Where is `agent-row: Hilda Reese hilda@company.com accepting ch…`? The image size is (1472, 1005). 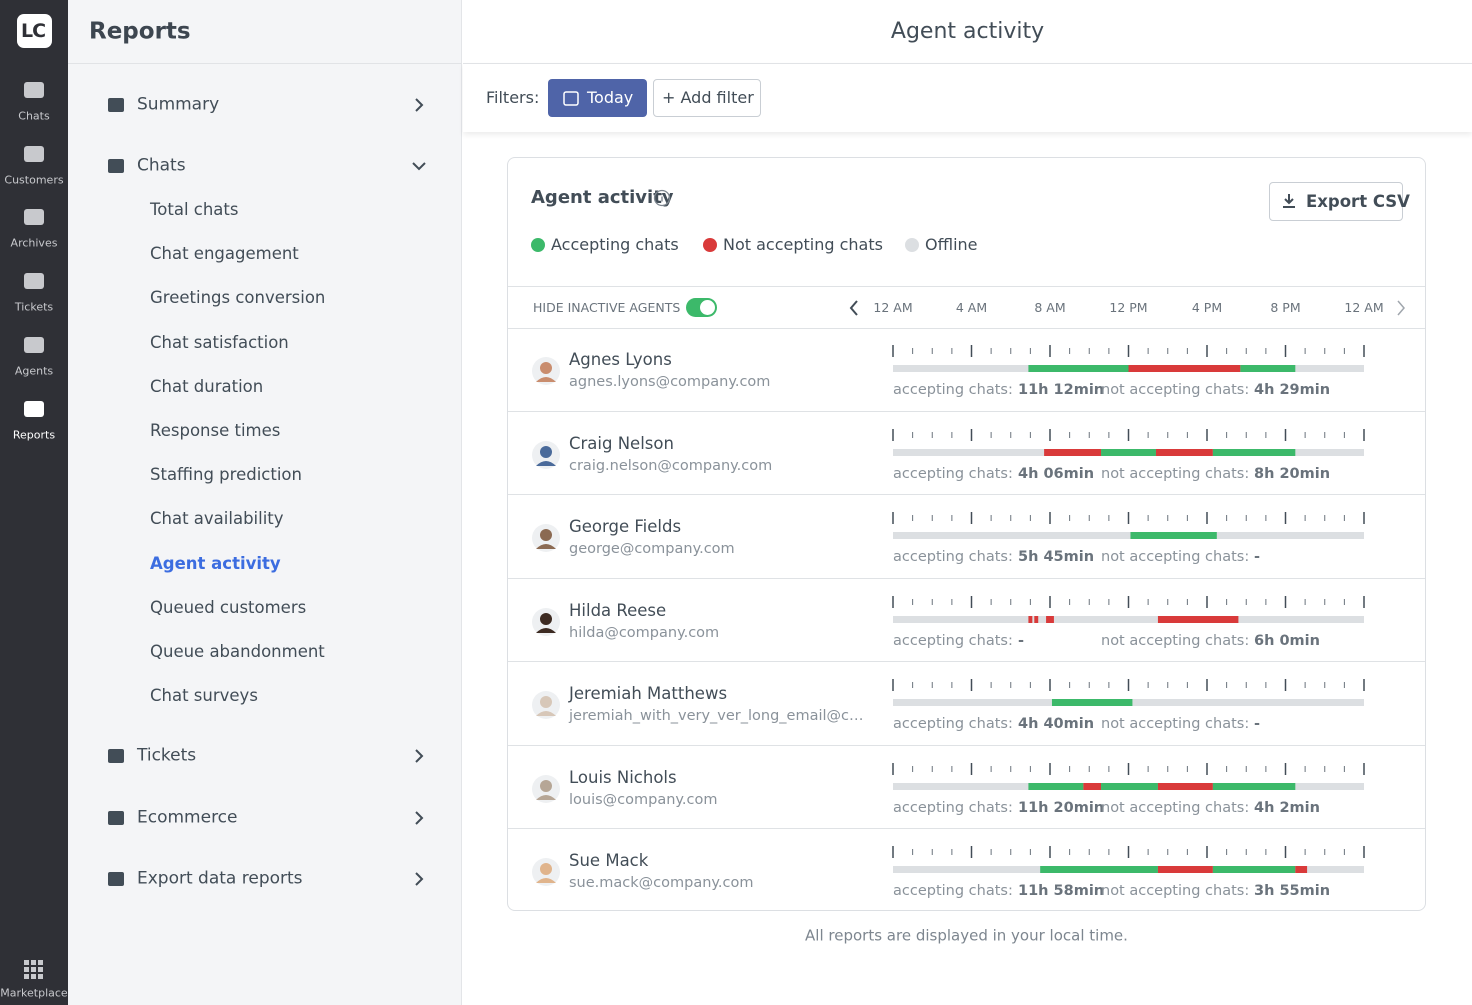 agent-row: Hilda Reese hilda@company.com accepting ch… is located at coordinates (966, 620).